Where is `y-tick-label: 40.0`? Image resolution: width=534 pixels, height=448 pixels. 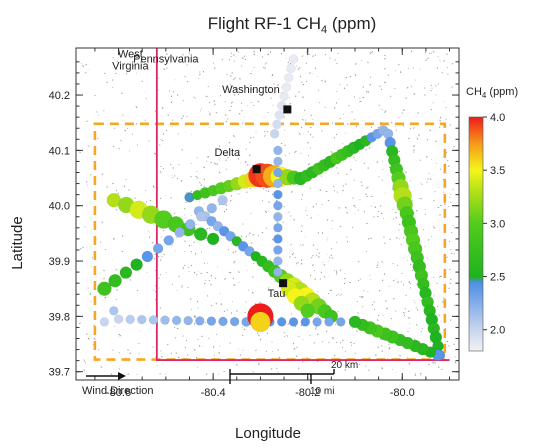
y-tick-label: 40.0 is located at coordinates (59, 207).